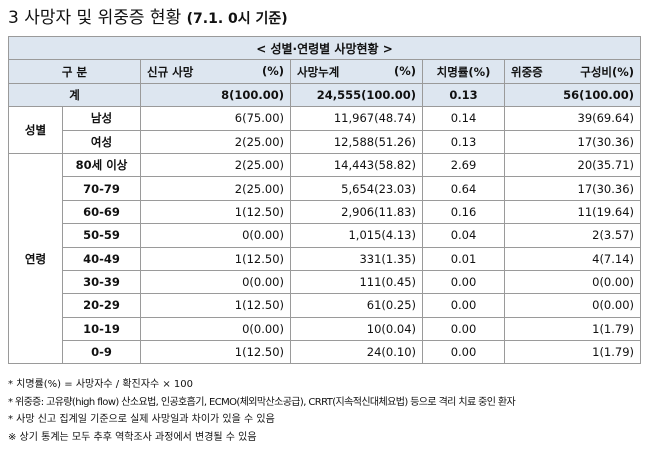  Describe the element at coordinates (572, 235) in the screenshot. I see `cell-critical: 2(3.57)` at that location.